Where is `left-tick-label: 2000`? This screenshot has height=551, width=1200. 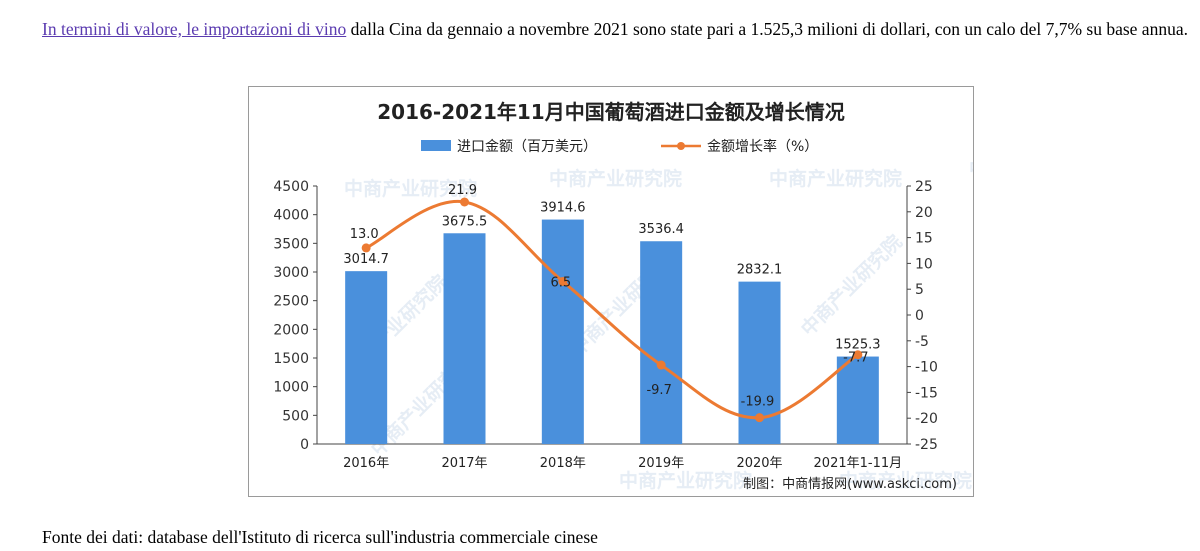 left-tick-label: 2000 is located at coordinates (291, 330).